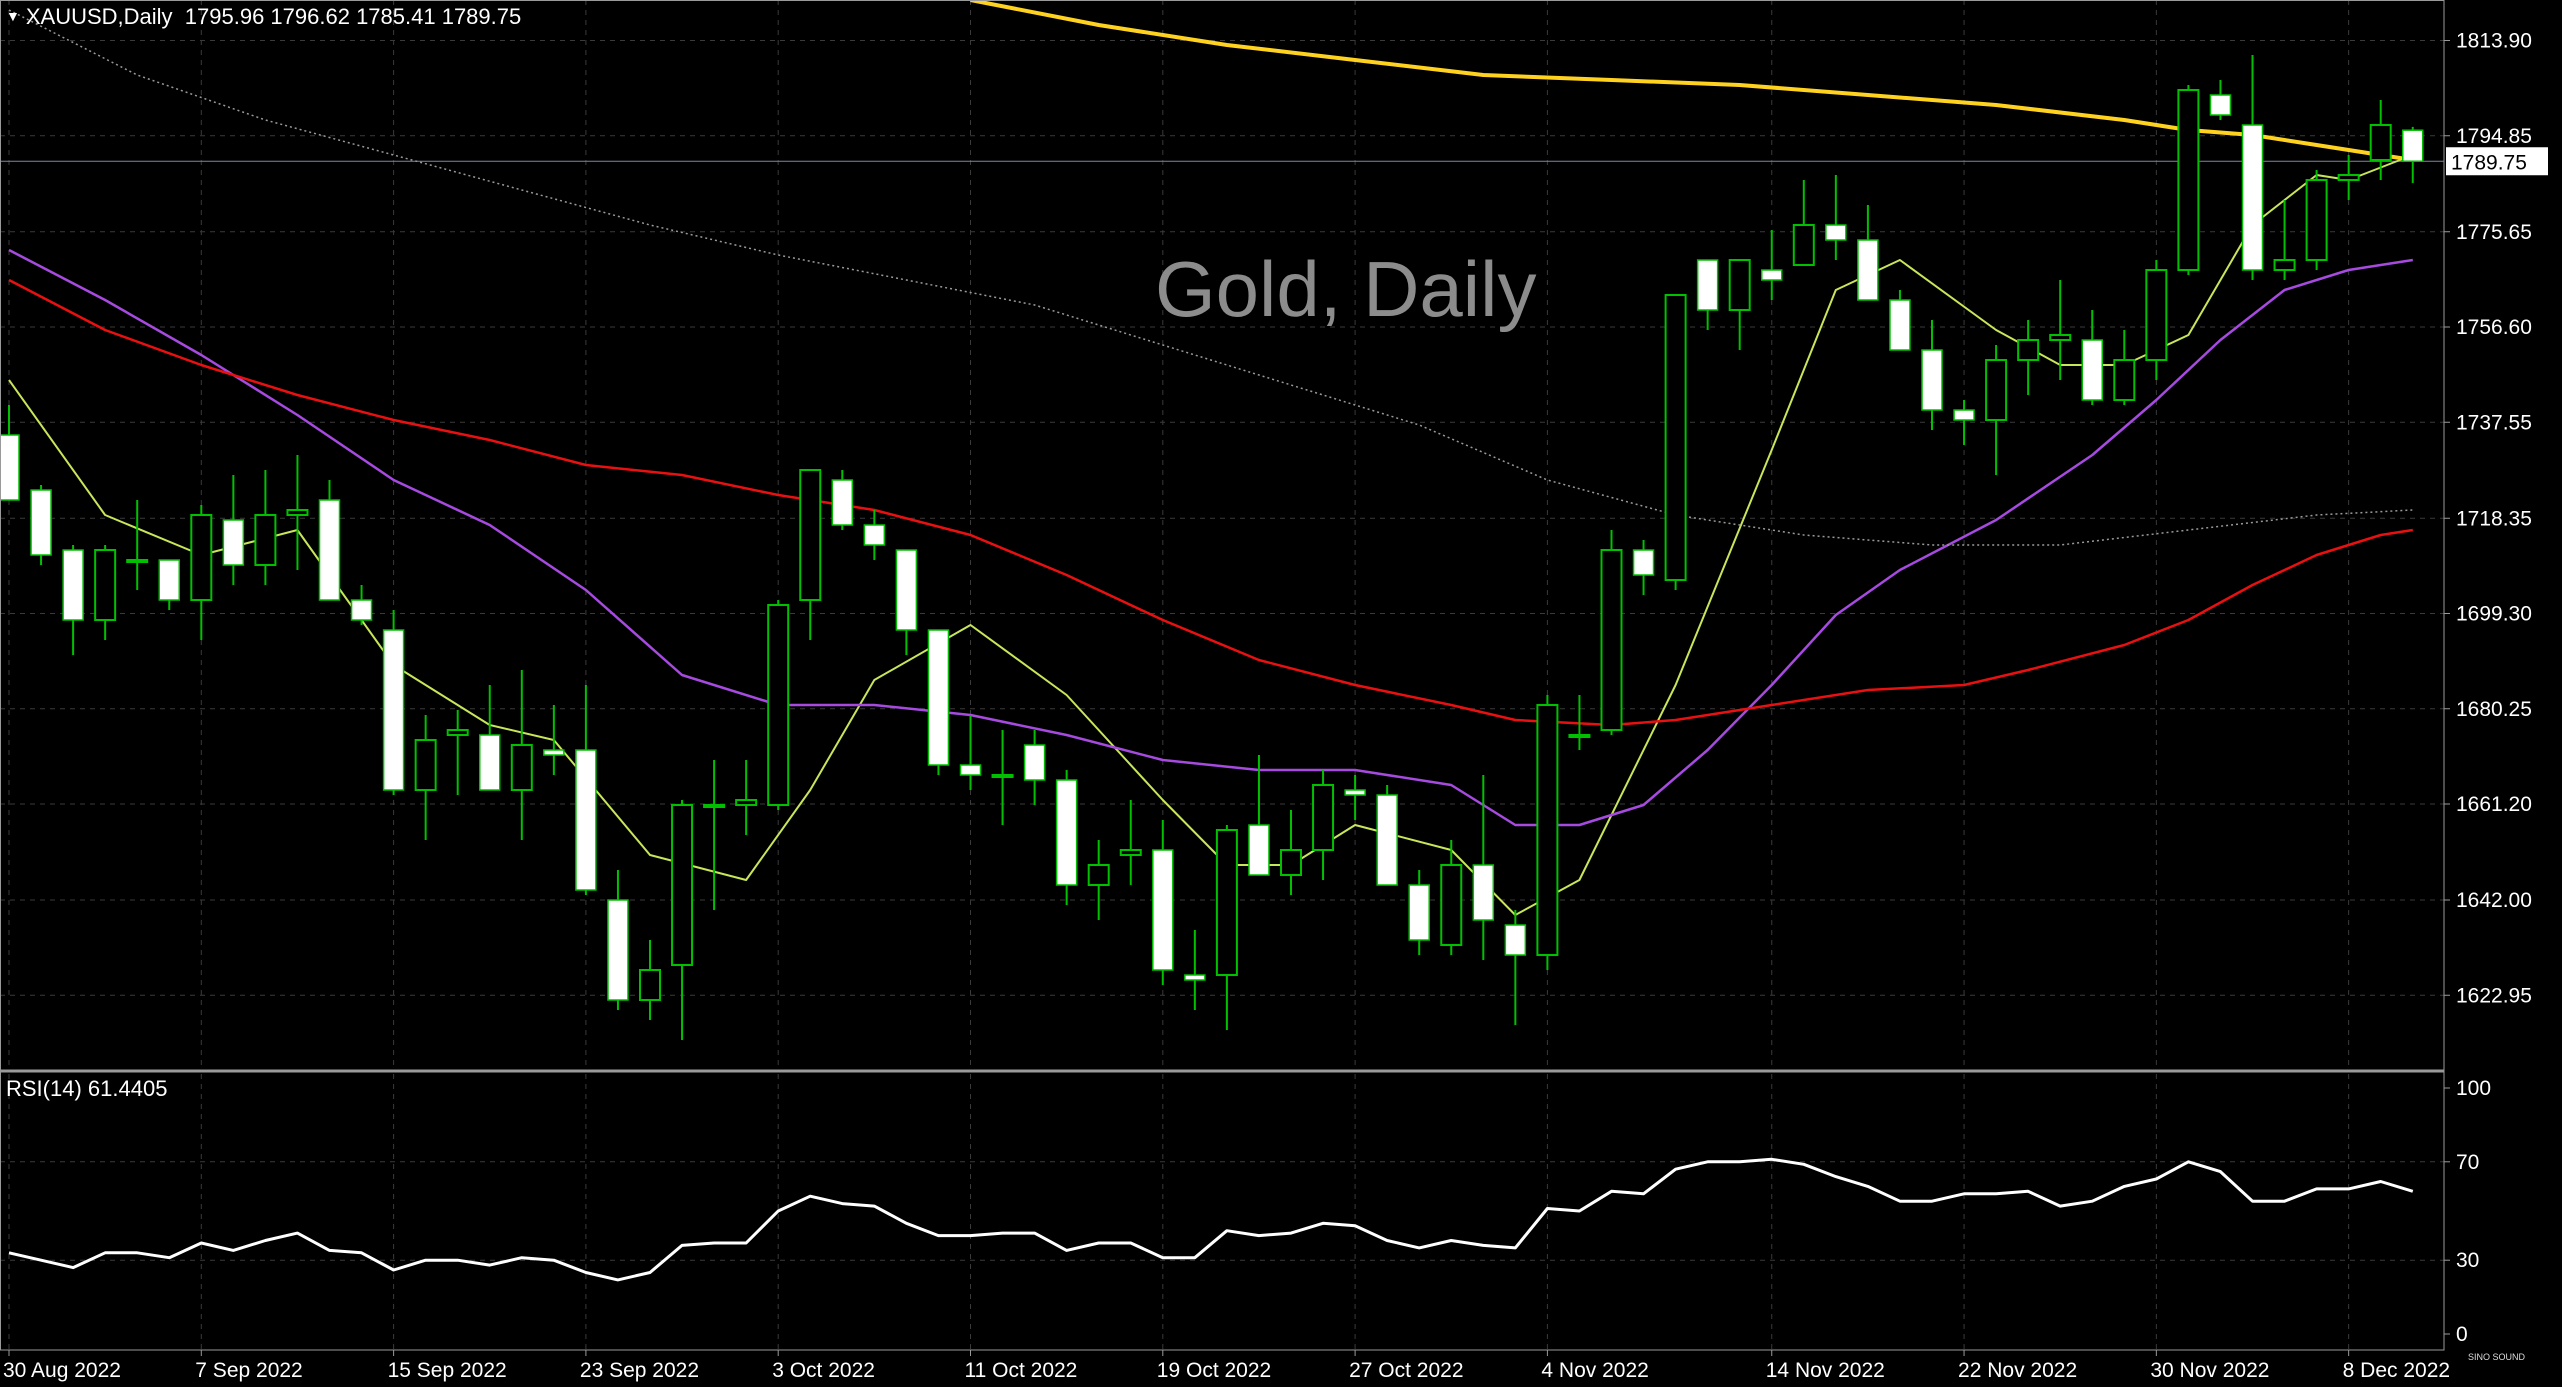  Describe the element at coordinates (2494, 804) in the screenshot. I see `price-tick-label: 1661.20` at that location.